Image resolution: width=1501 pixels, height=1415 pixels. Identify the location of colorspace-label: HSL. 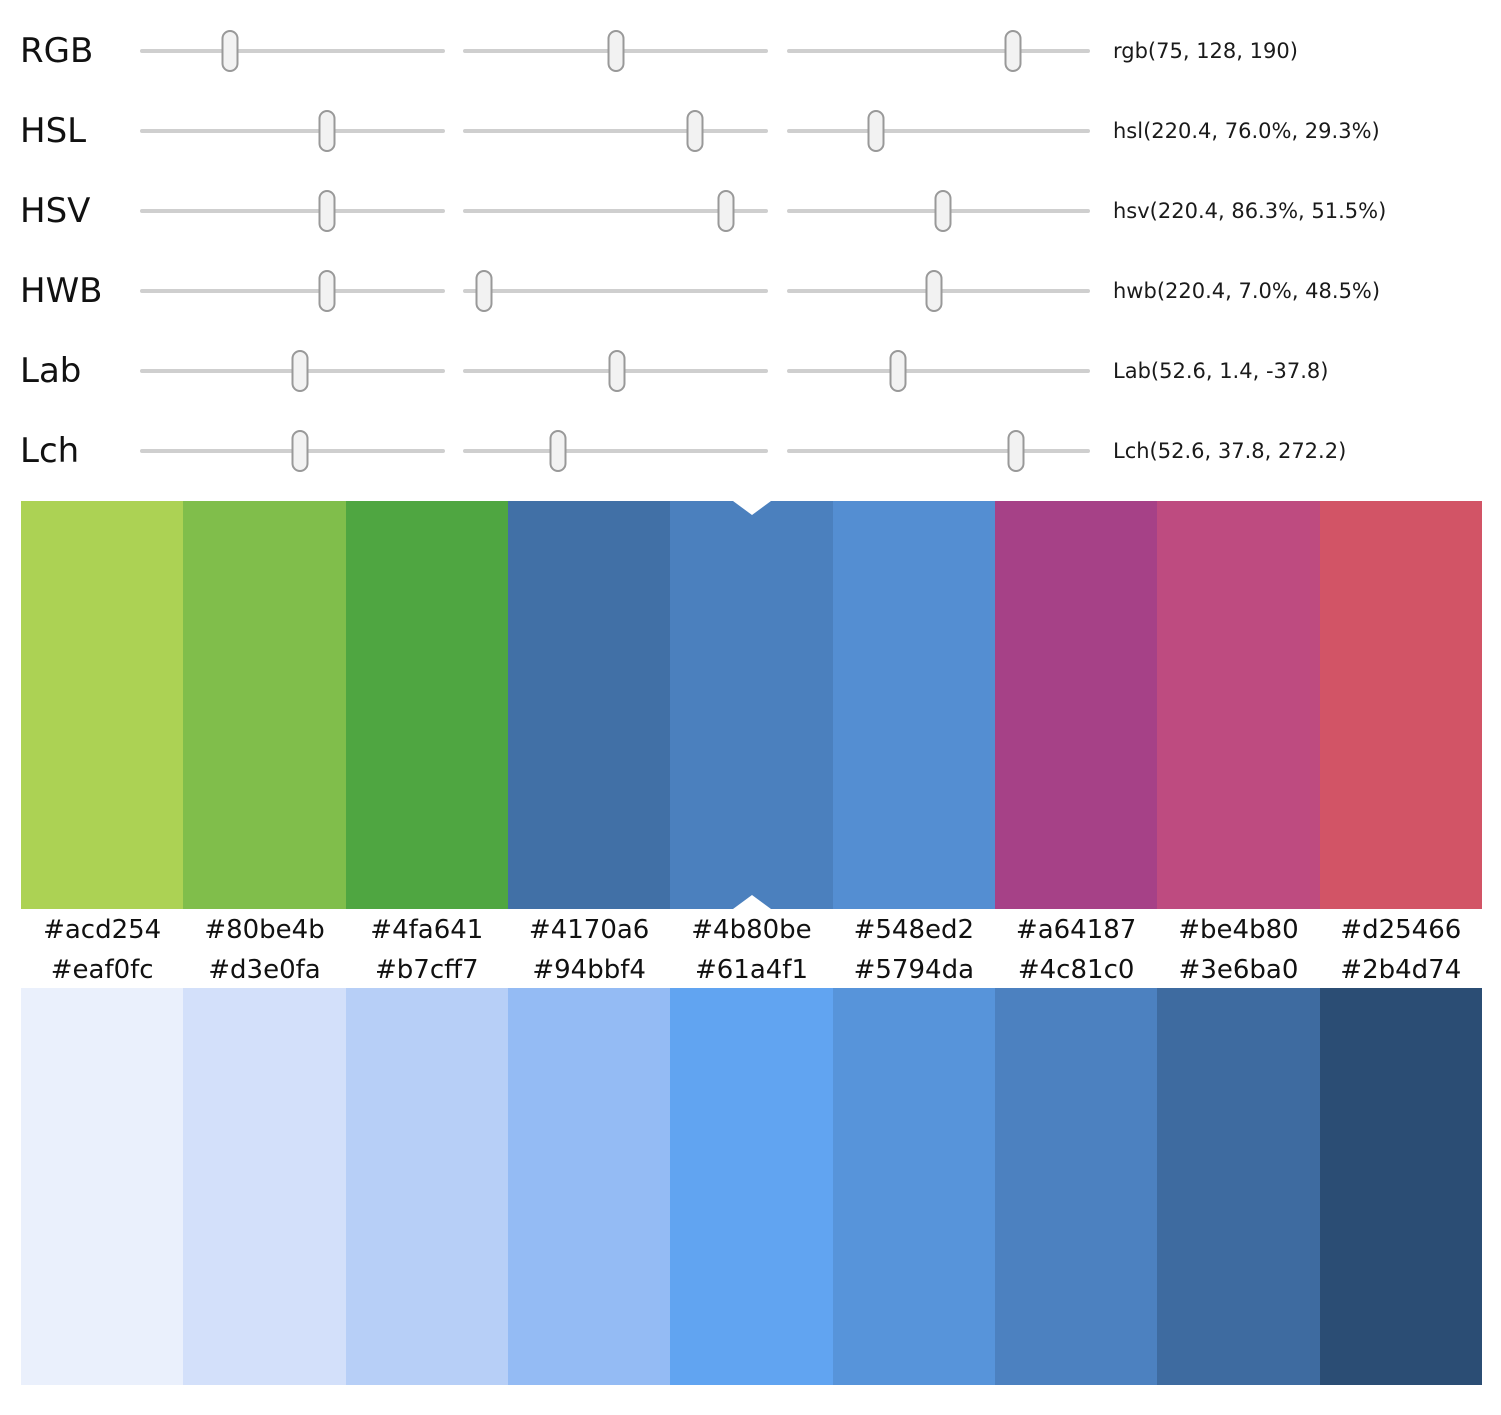
(53, 131).